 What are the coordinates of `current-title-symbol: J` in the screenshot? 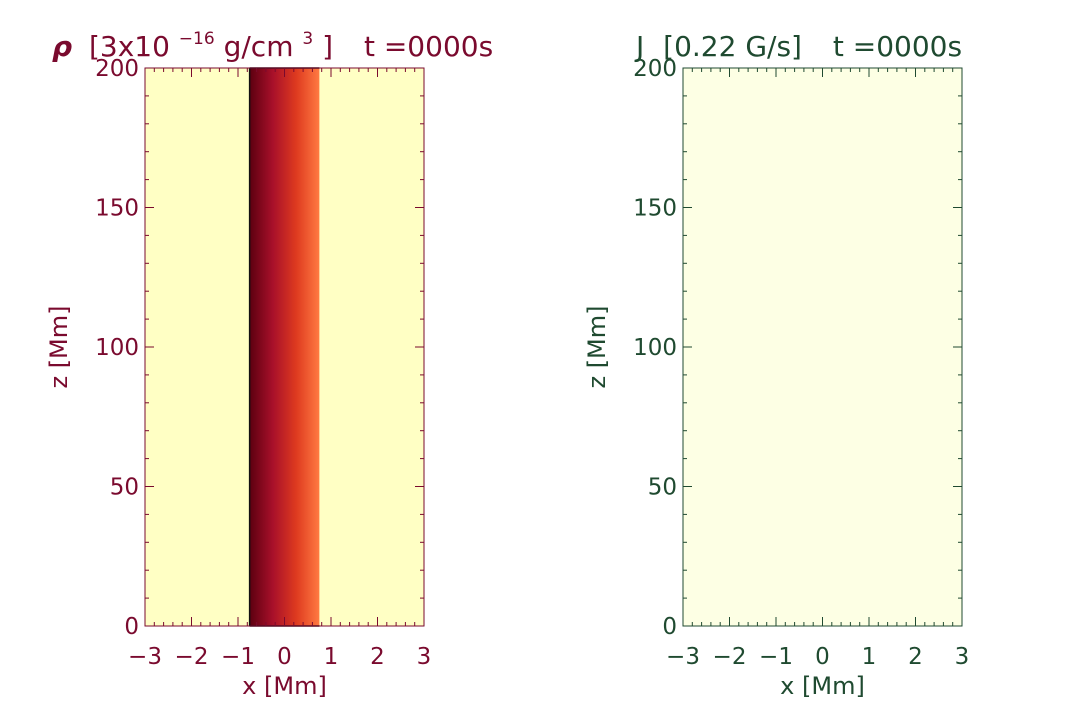 It's located at (639, 46).